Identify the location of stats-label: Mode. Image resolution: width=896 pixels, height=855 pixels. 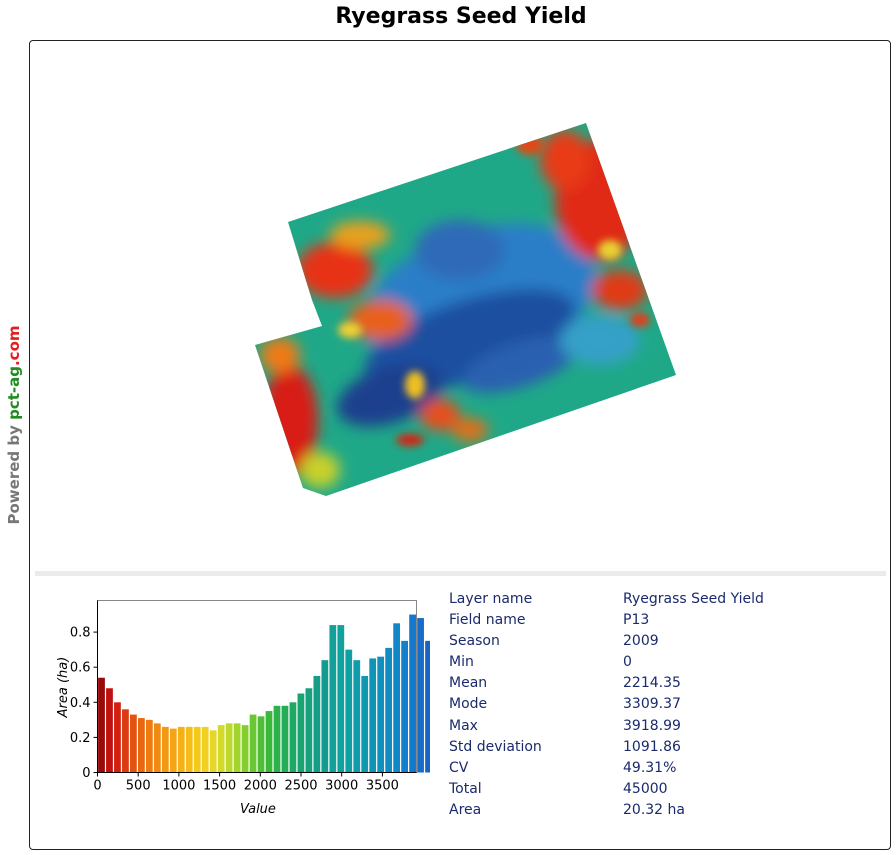
(468, 704).